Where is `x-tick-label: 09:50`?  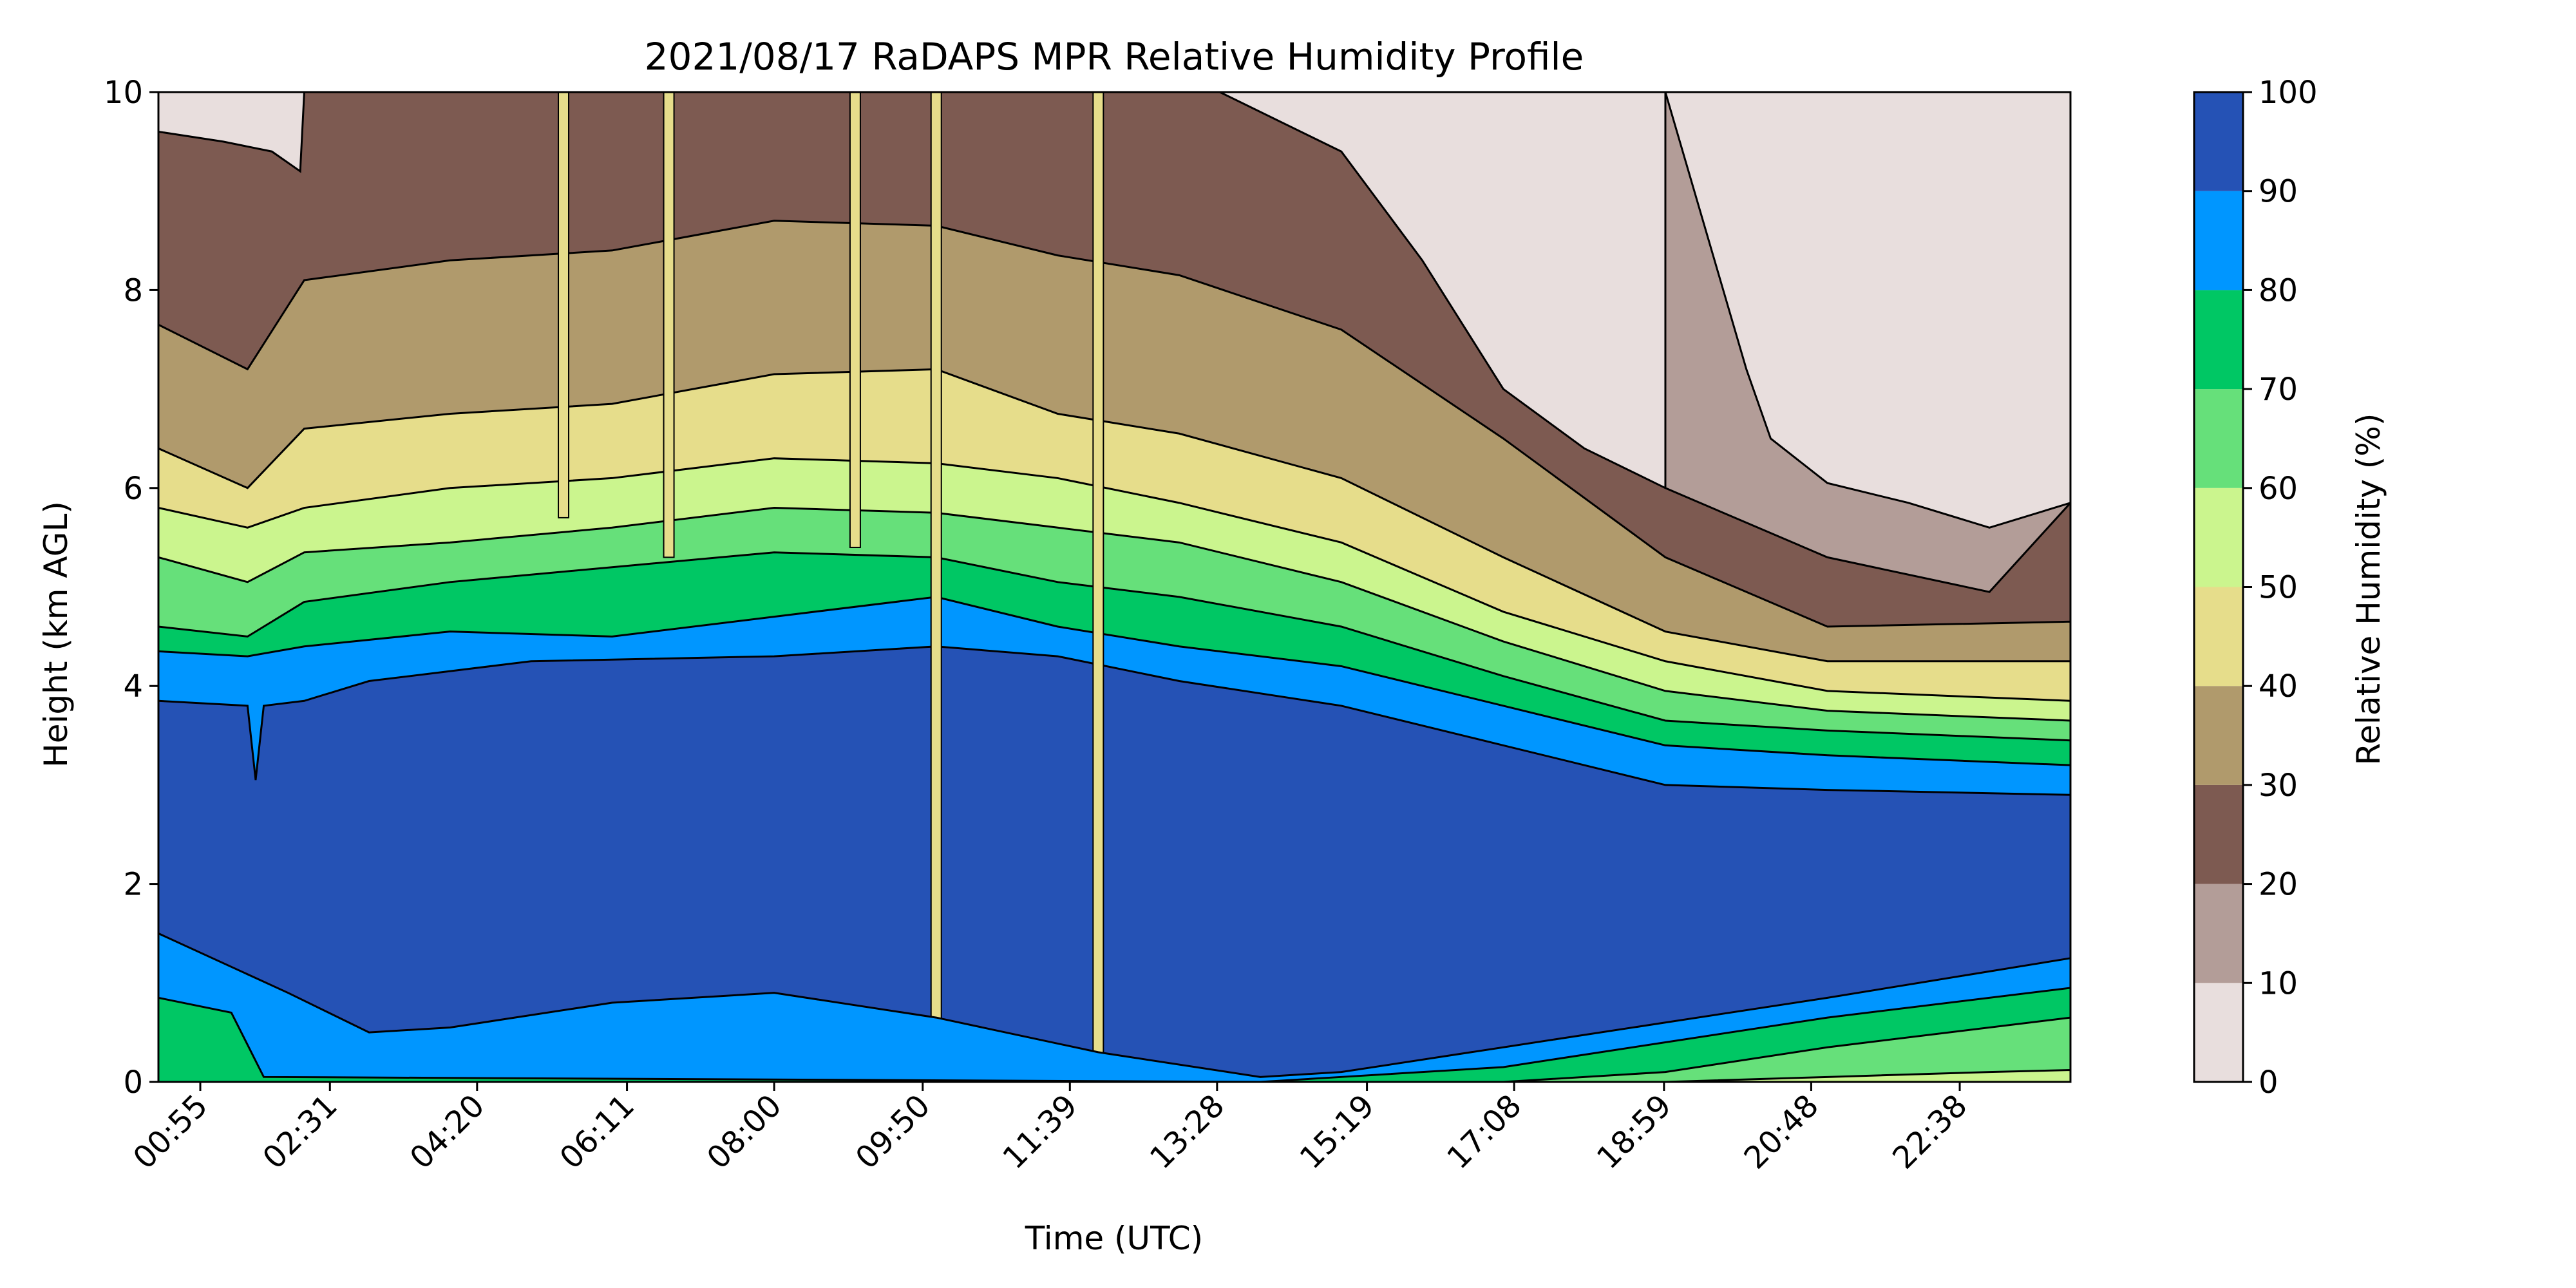 x-tick-label: 09:50 is located at coordinates (893, 1132).